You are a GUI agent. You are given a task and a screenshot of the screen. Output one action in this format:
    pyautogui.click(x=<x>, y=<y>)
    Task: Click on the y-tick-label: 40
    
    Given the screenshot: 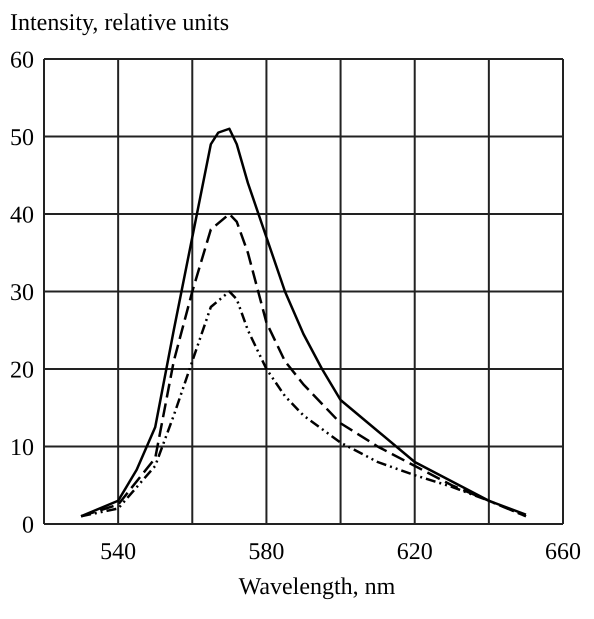 What is the action you would take?
    pyautogui.click(x=22, y=215)
    